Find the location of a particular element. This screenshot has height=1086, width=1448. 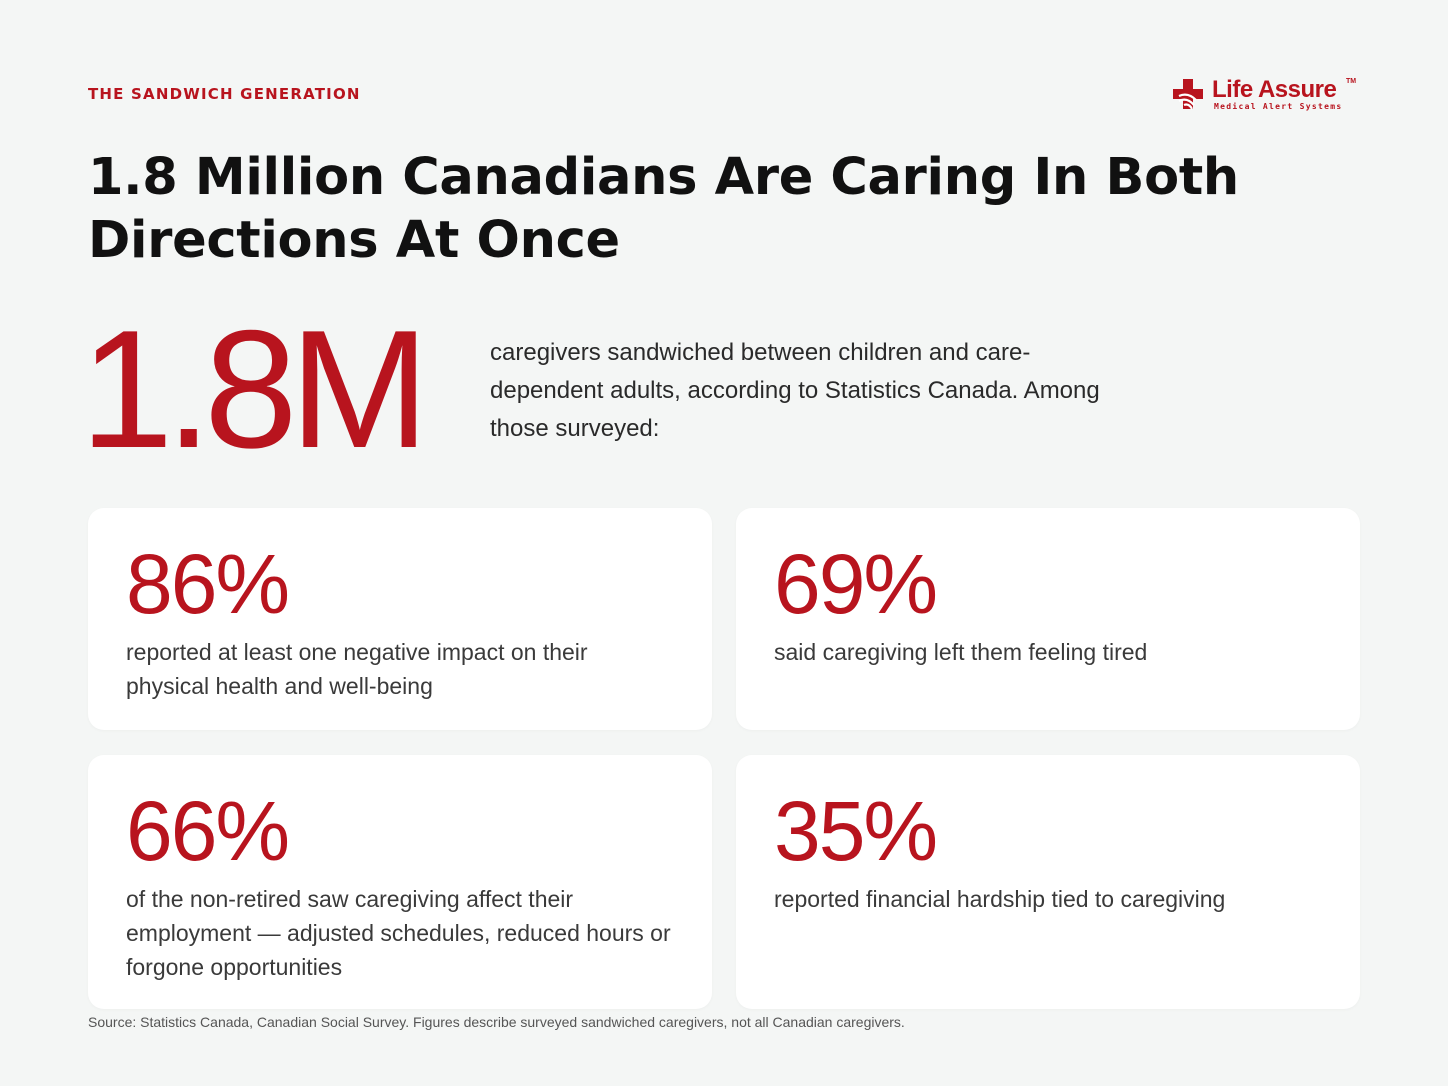

logo-trademark: TM is located at coordinates (1351, 81).